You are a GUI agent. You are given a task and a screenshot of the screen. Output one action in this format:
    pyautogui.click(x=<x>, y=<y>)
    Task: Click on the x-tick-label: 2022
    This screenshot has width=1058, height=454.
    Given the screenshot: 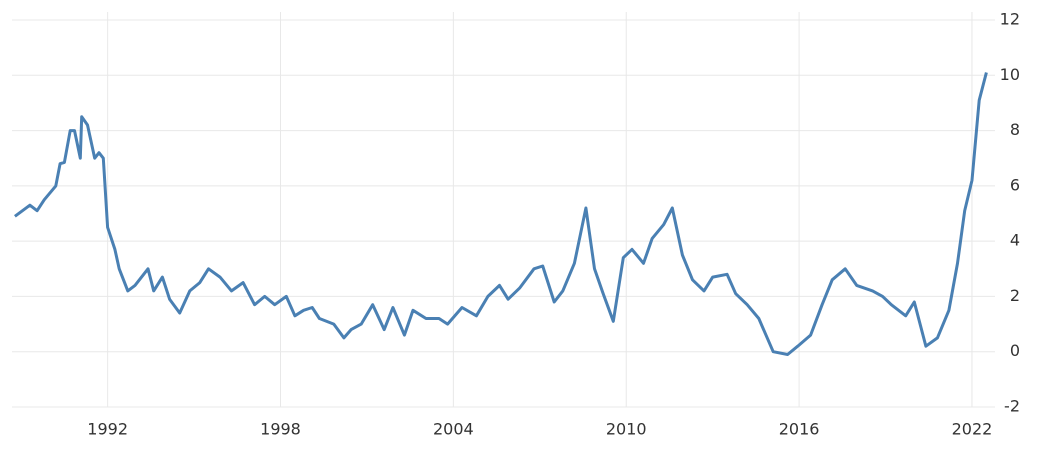 What is the action you would take?
    pyautogui.click(x=972, y=429)
    